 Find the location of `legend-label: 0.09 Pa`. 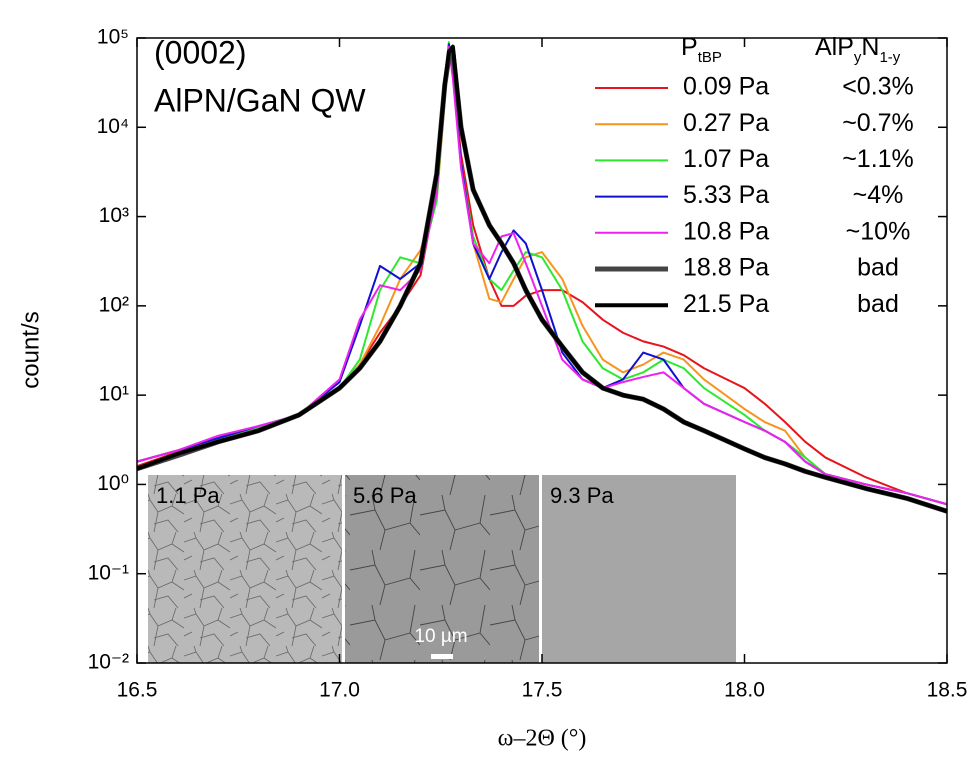

legend-label: 0.09 Pa is located at coordinates (726, 87).